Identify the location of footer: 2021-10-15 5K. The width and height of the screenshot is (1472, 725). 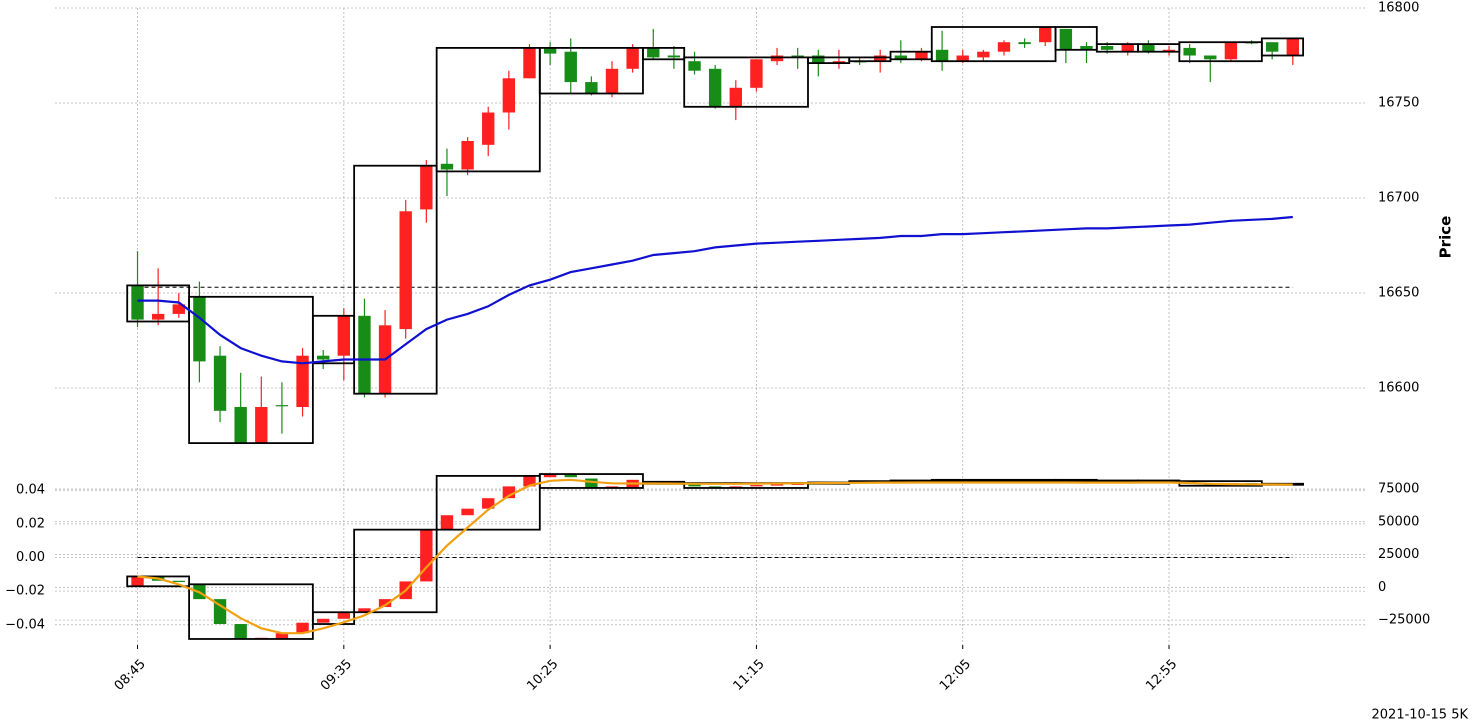
(1420, 715).